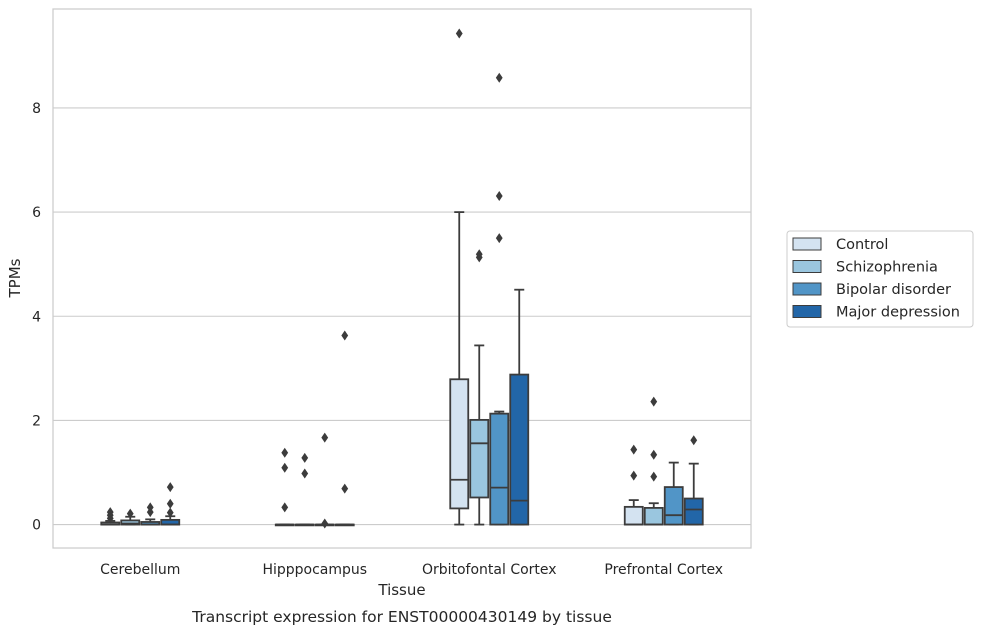 This screenshot has width=983, height=634. I want to click on x-axis-label: Tissue, so click(401, 590).